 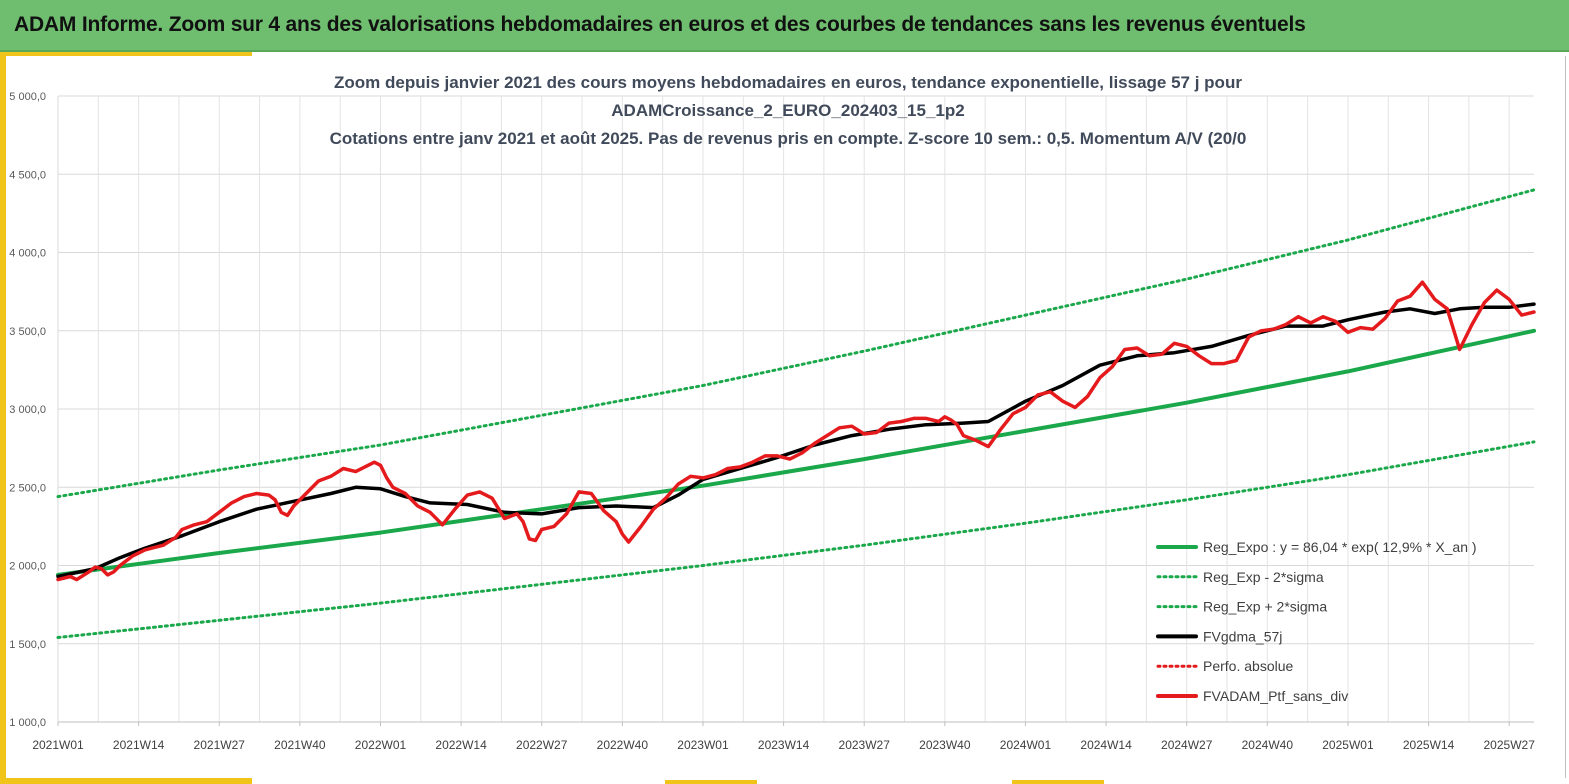 I want to click on x-tick-label: 2024W14, so click(x=1106, y=745).